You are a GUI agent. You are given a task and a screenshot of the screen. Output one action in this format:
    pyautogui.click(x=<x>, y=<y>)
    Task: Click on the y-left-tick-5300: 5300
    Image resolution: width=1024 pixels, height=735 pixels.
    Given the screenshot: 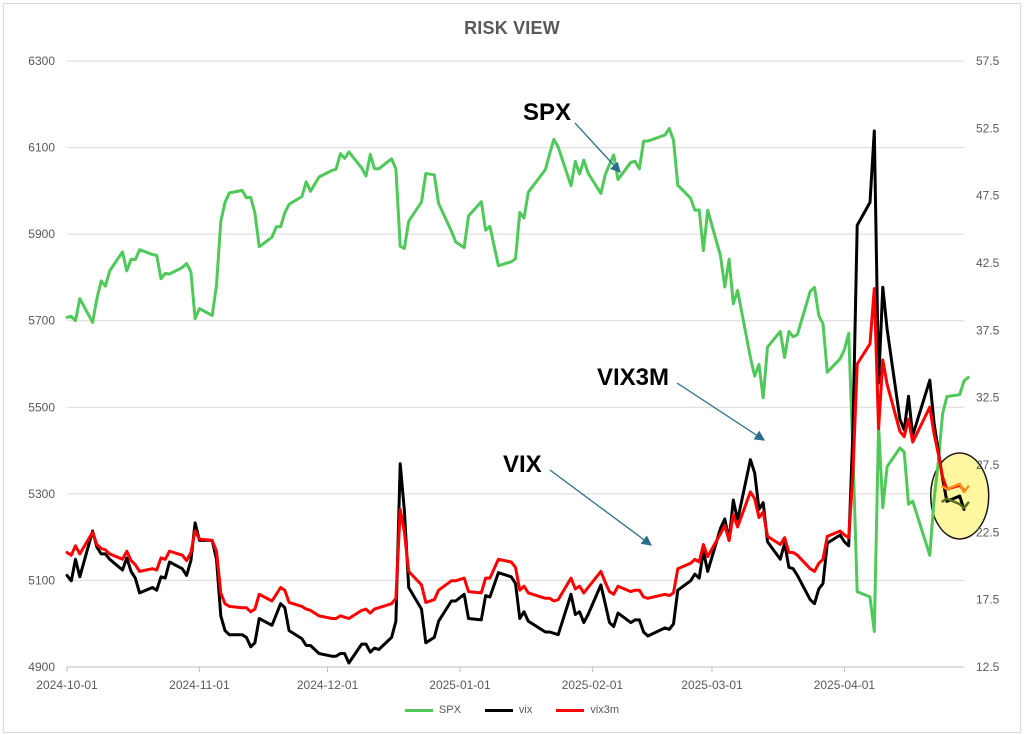 What is the action you would take?
    pyautogui.click(x=41, y=494)
    